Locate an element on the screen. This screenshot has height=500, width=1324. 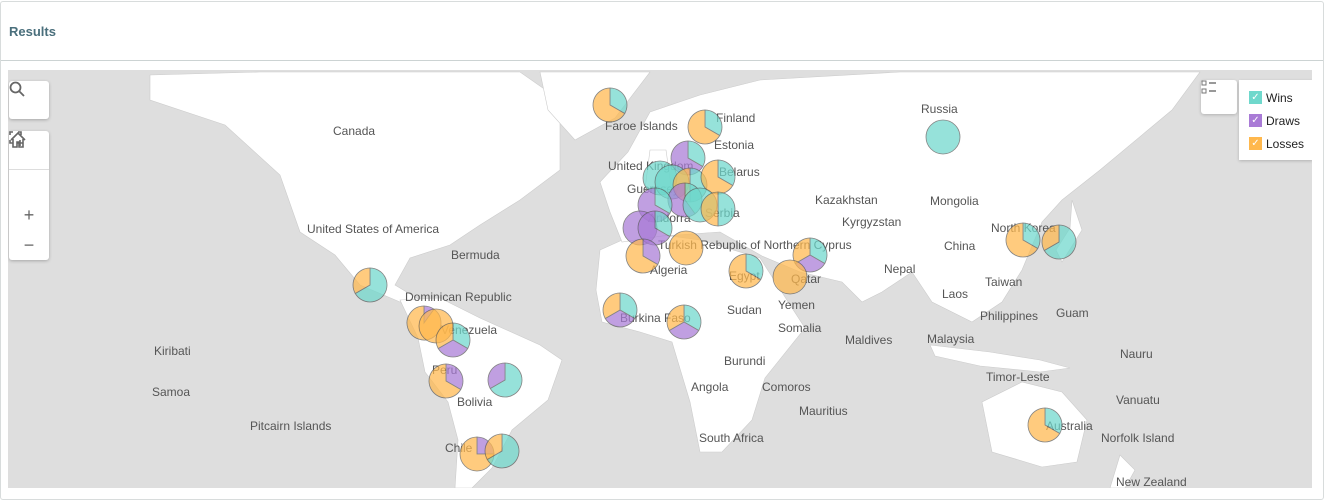
legend: ✓ Wins ✓ Draws ✓ Losses is located at coordinates (1275, 120).